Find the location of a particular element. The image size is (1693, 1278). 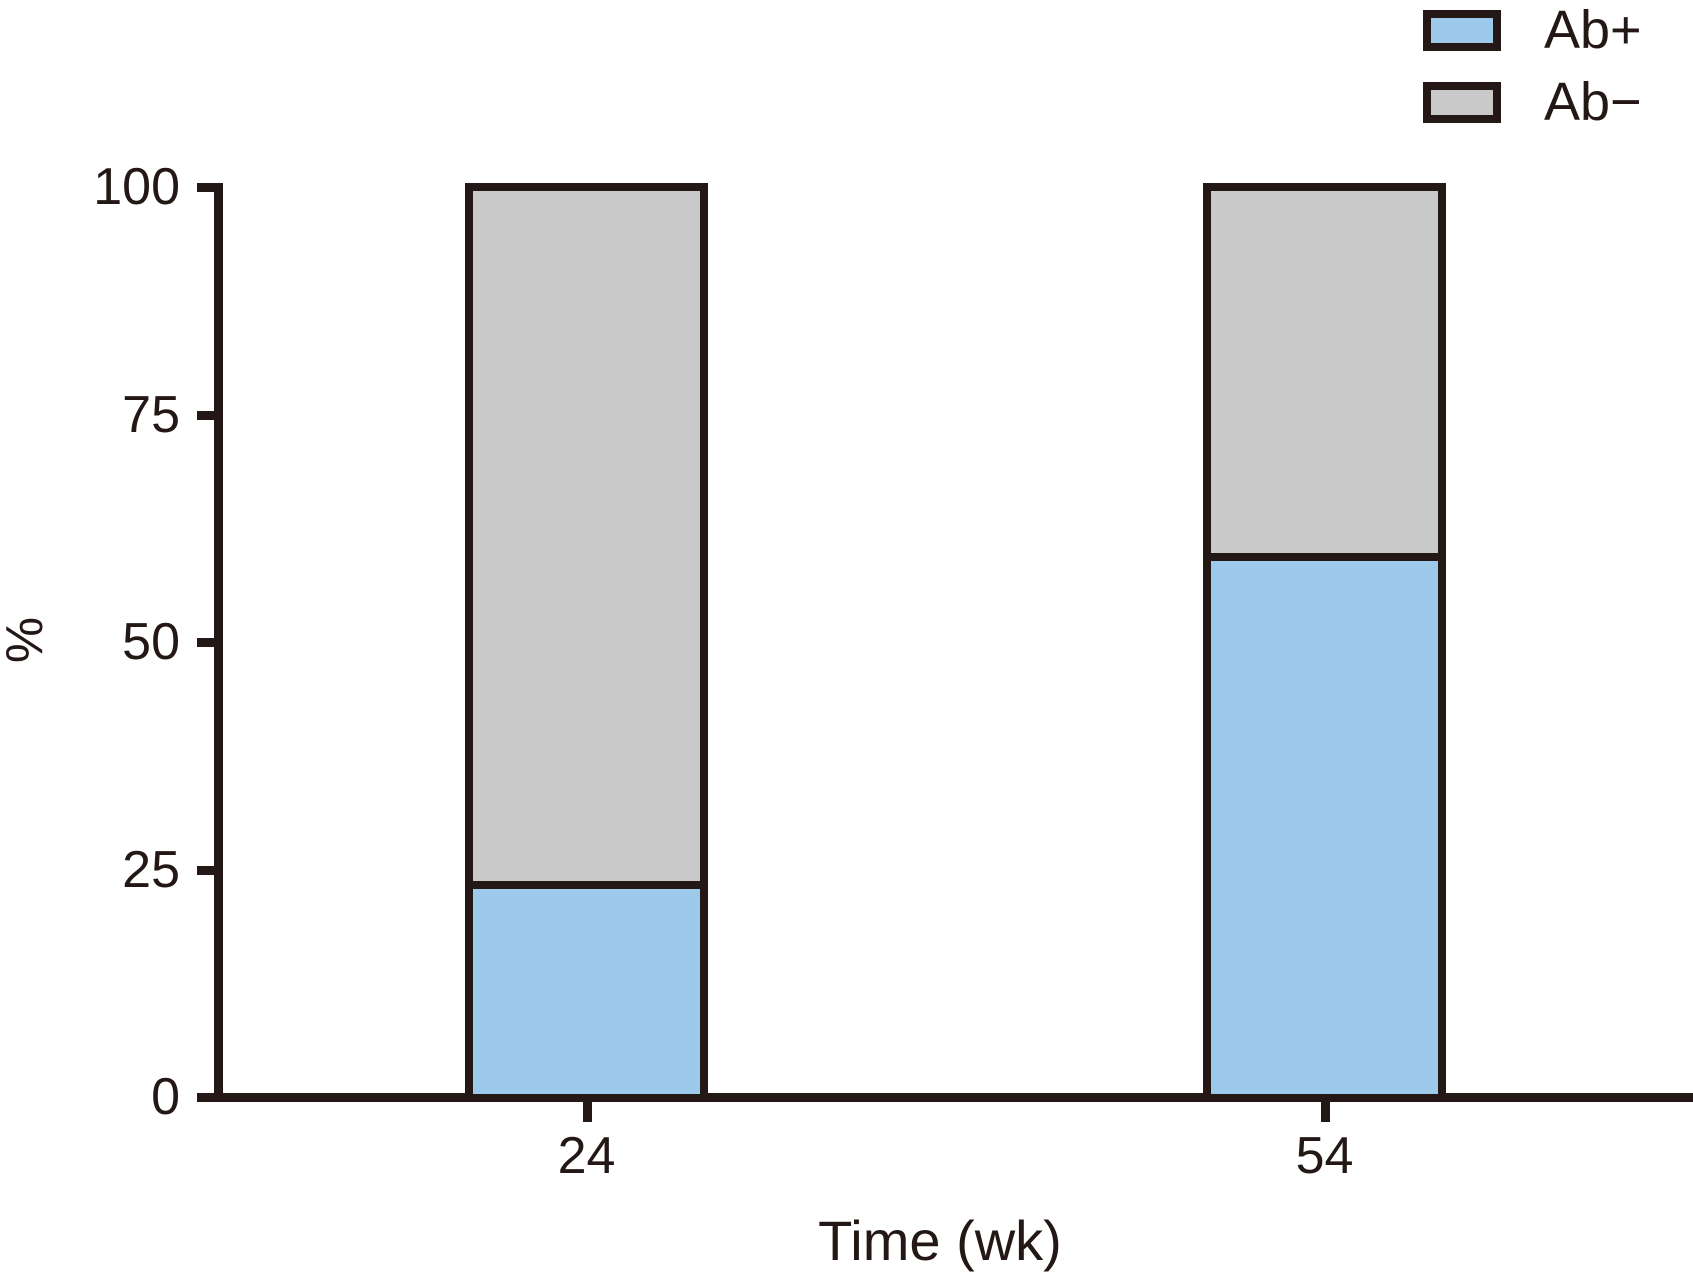

y-tick-label: 50 is located at coordinates (151, 642).